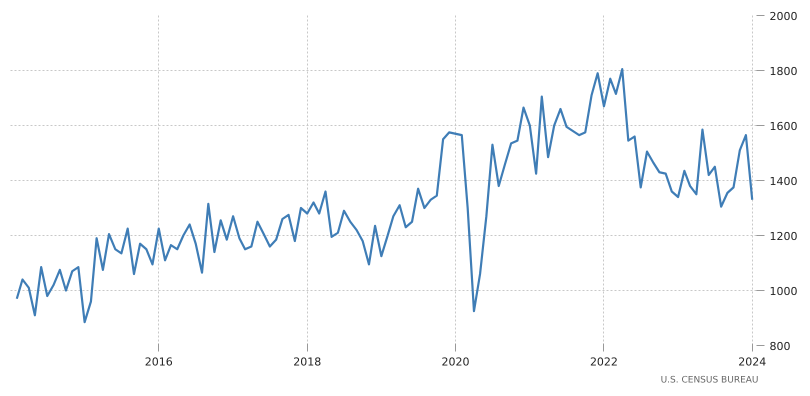  What do you see at coordinates (784, 236) in the screenshot?
I see `y-tick-label: 1200` at bounding box center [784, 236].